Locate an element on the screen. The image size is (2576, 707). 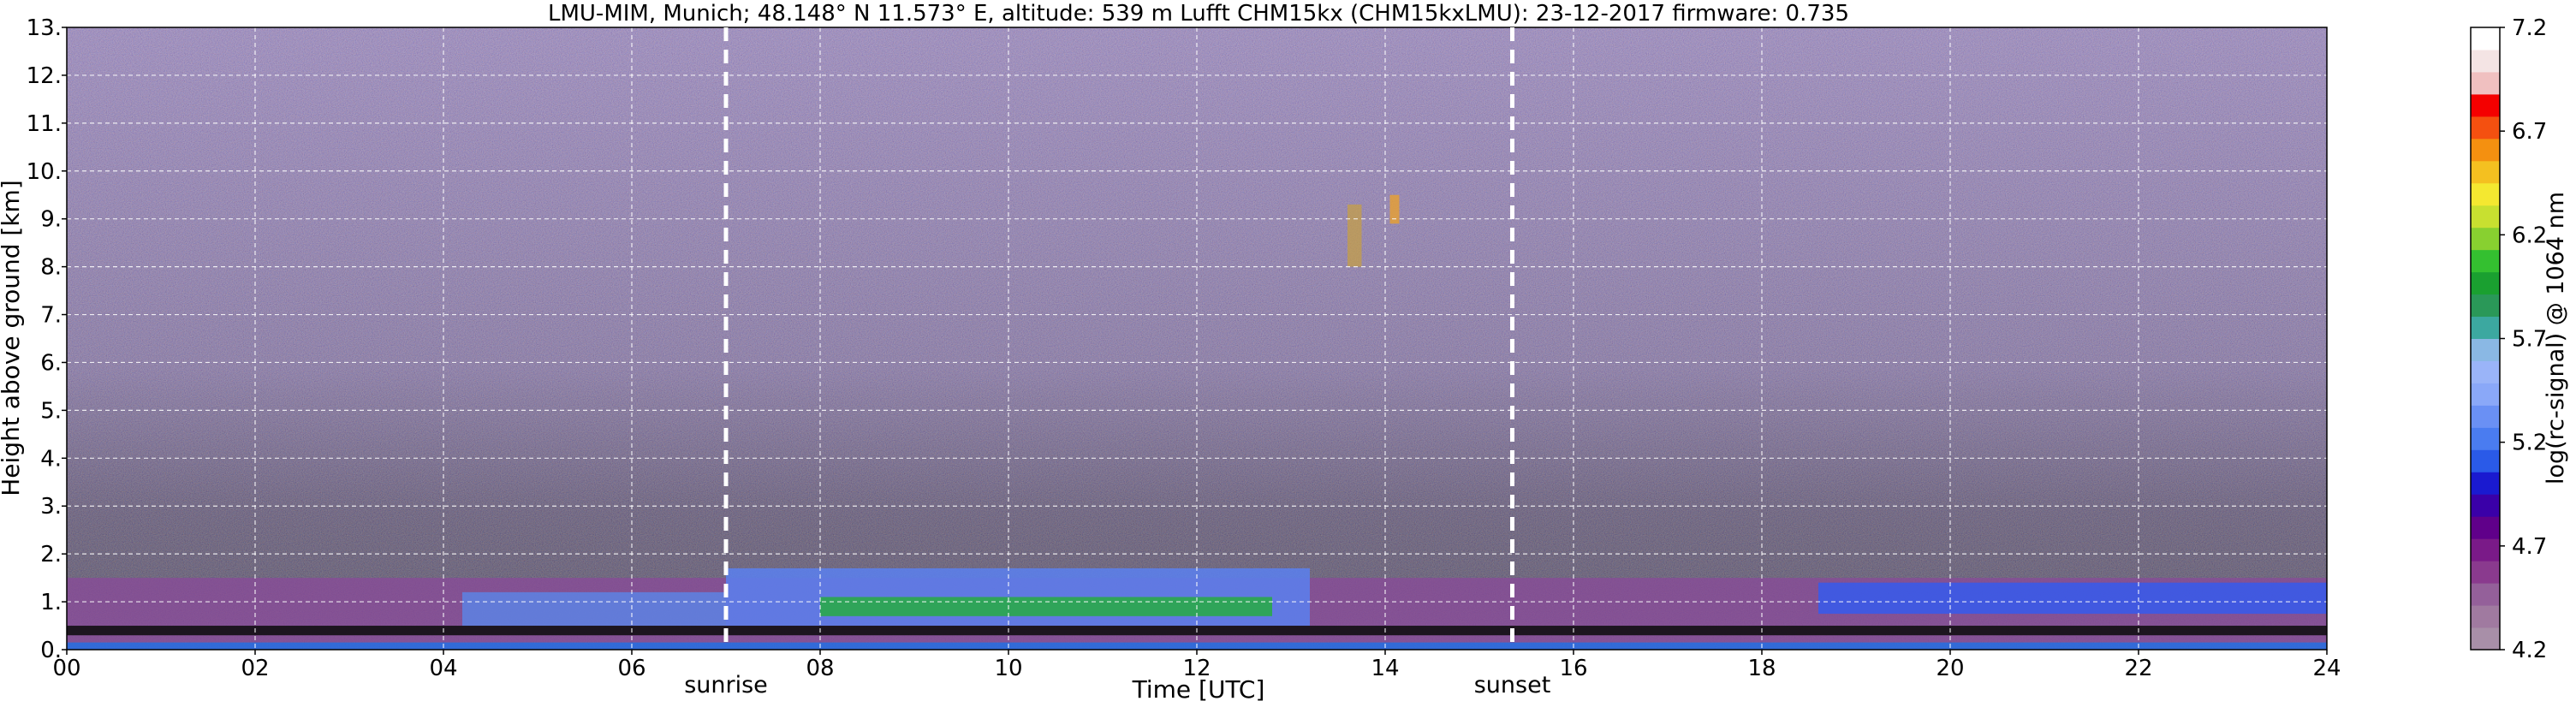
colorbar-tick-label: 4.7 is located at coordinates (2530, 547).